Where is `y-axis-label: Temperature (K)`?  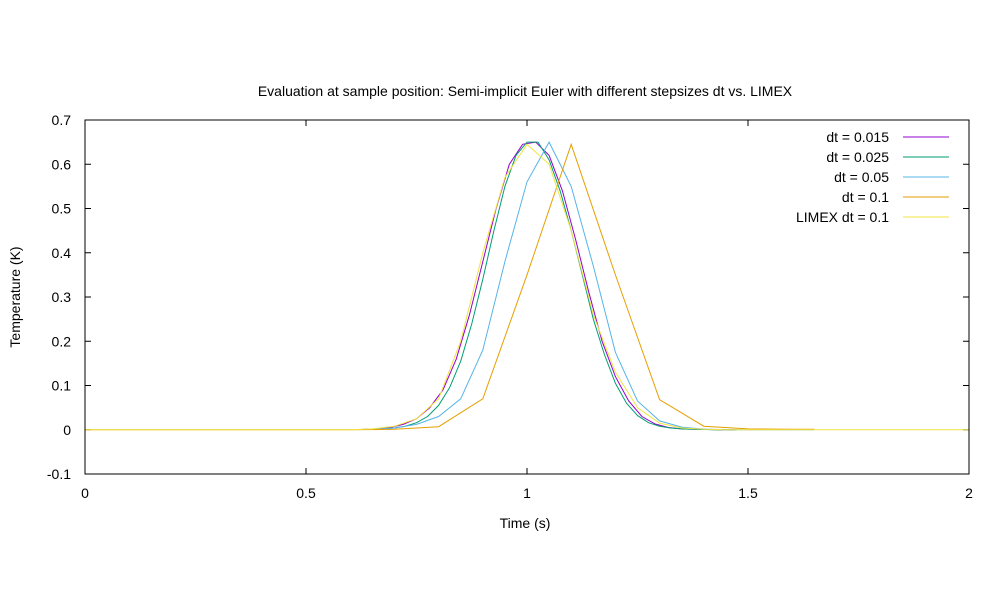 y-axis-label: Temperature (K) is located at coordinates (15, 296).